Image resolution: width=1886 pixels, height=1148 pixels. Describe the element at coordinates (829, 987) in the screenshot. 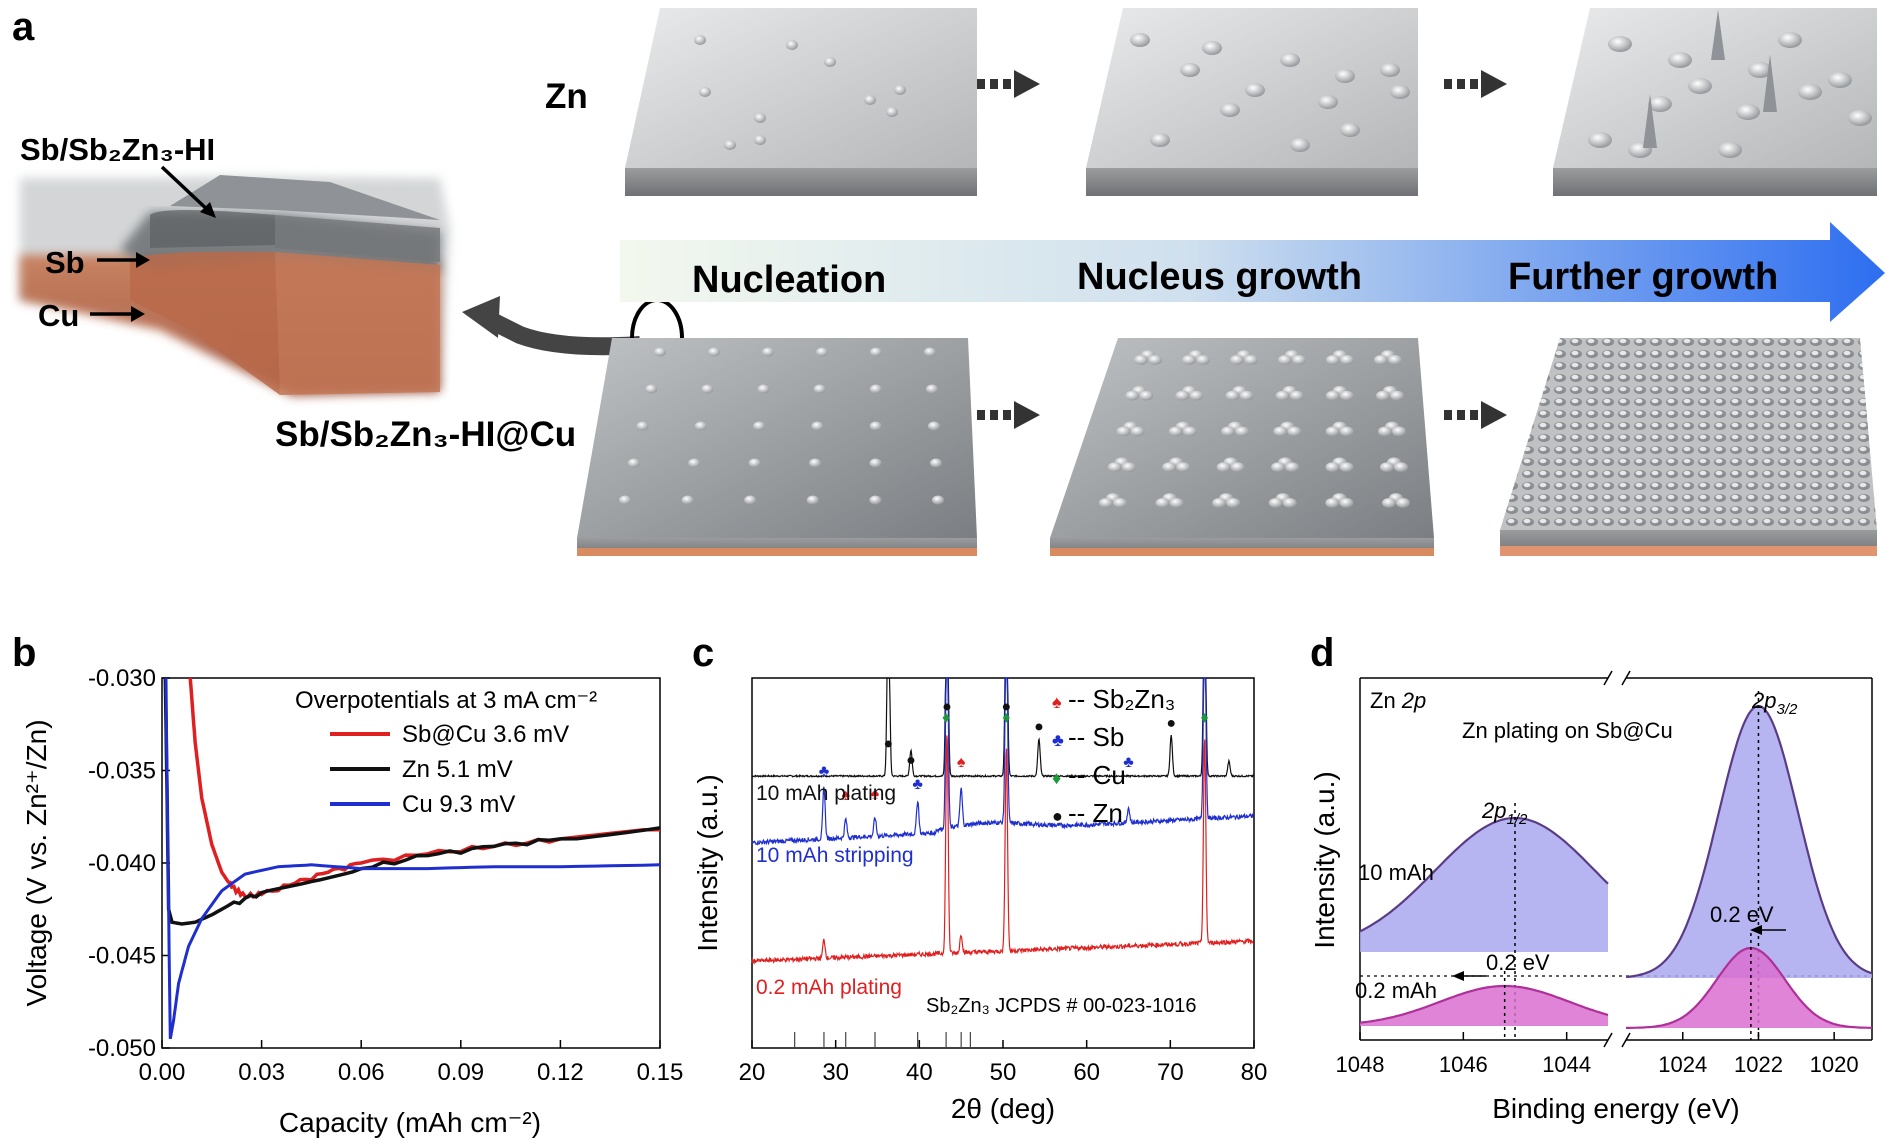

I see `series-label-02mah-plating: 0.2 mAh plating` at that location.